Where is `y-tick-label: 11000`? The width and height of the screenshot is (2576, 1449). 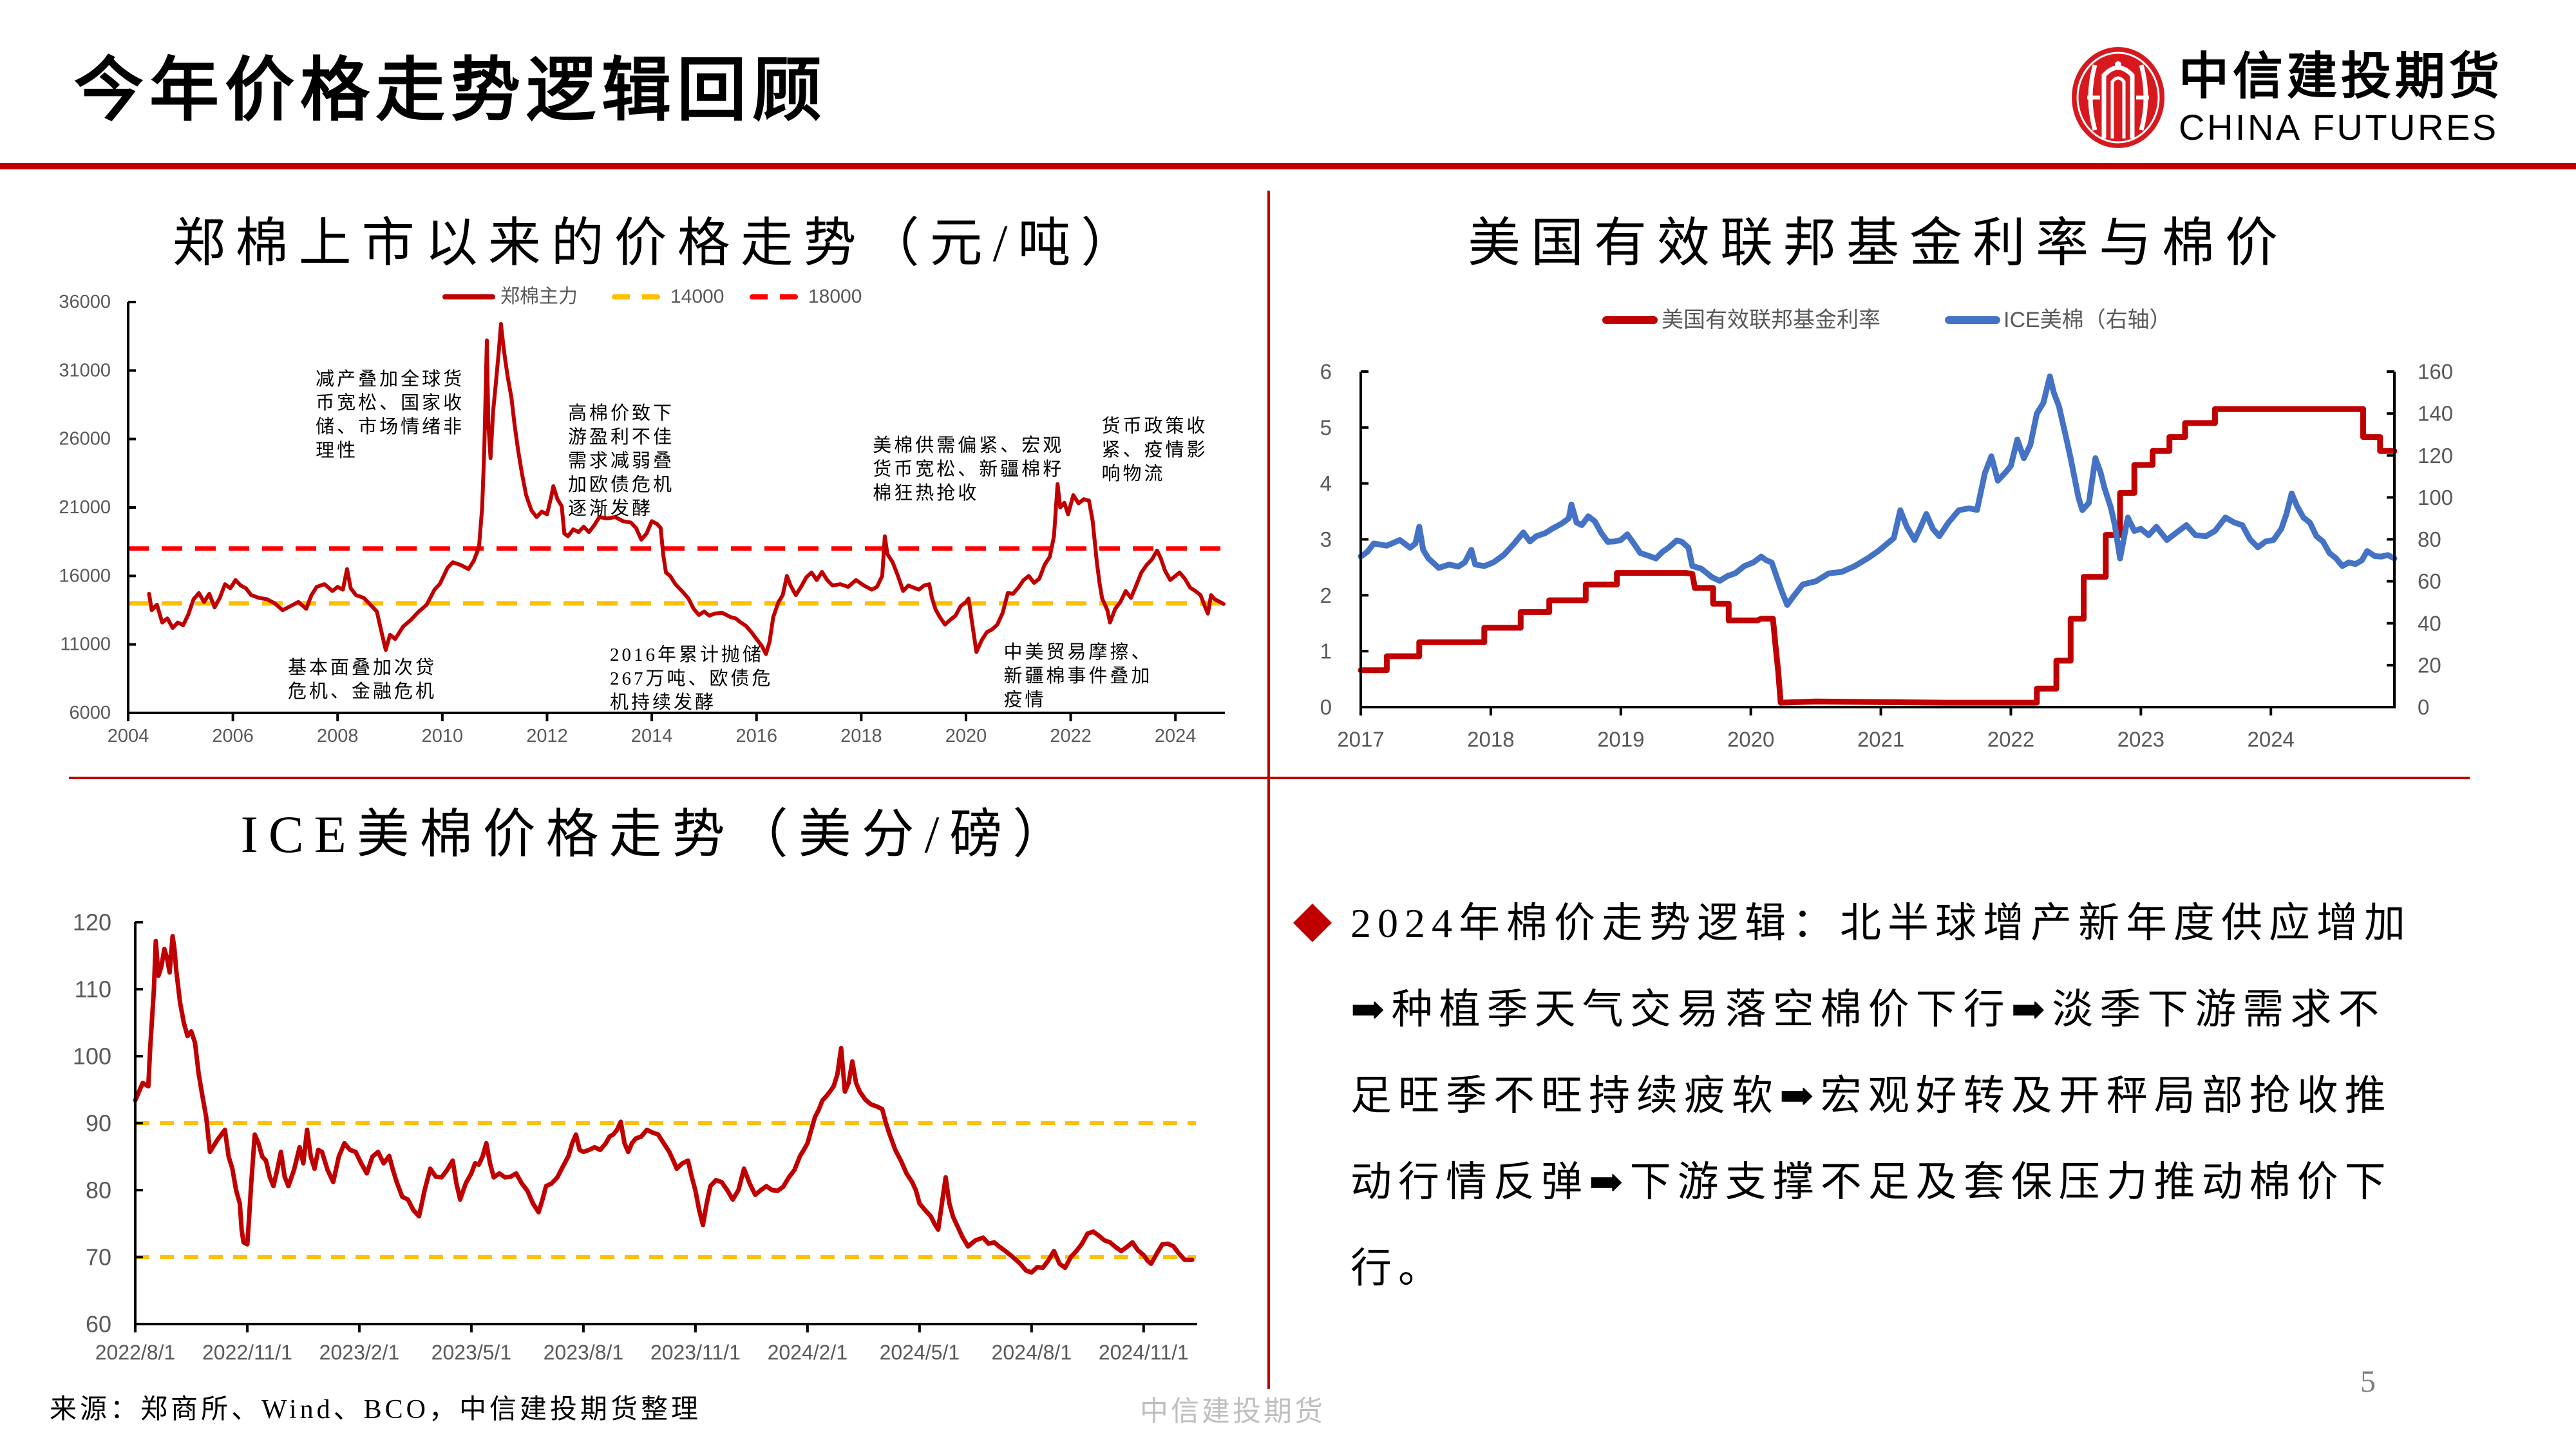
y-tick-label: 11000 is located at coordinates (86, 644).